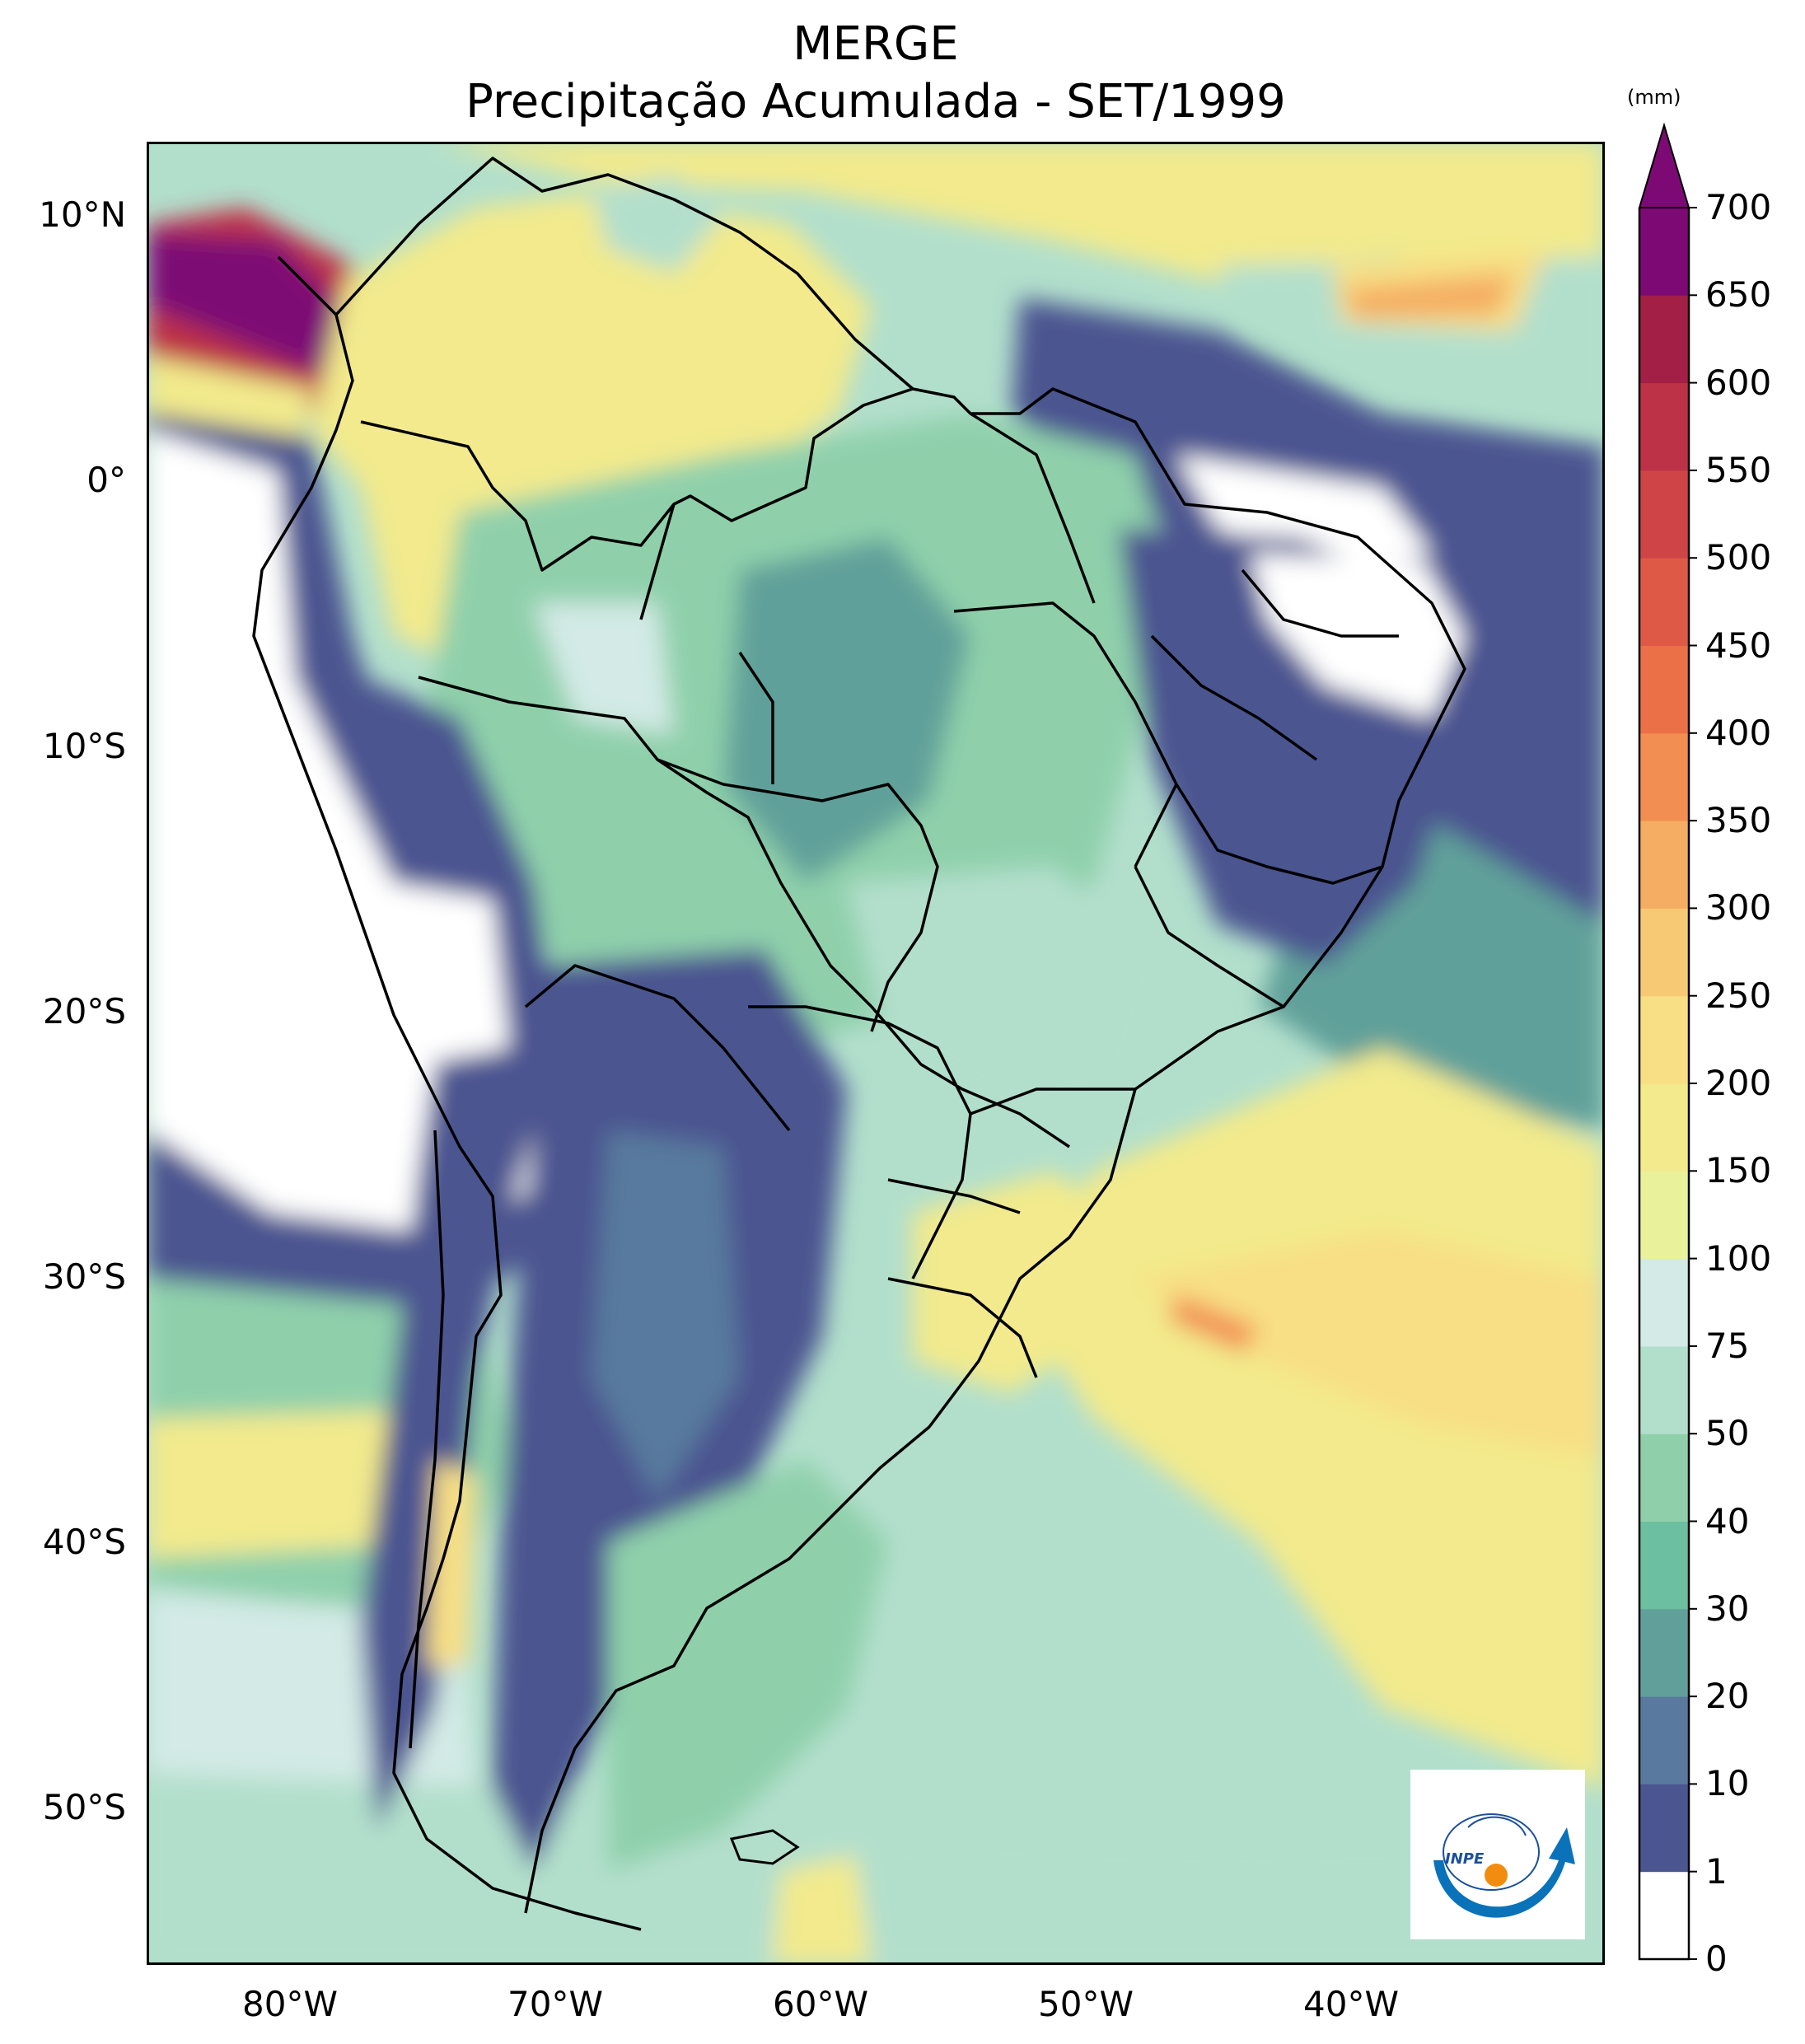 The image size is (1805, 2044). What do you see at coordinates (1717, 1871) in the screenshot?
I see `colorbar-tick-label: 1` at bounding box center [1717, 1871].